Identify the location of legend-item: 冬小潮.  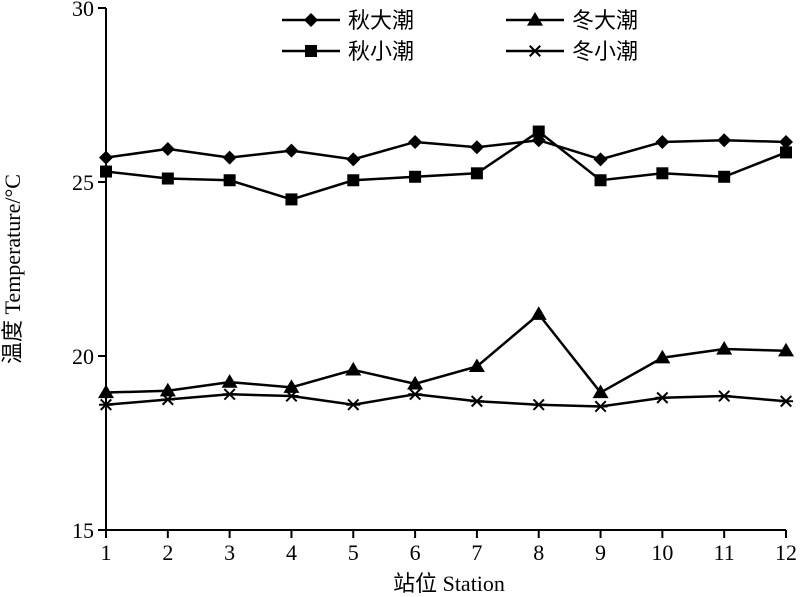
(572, 52).